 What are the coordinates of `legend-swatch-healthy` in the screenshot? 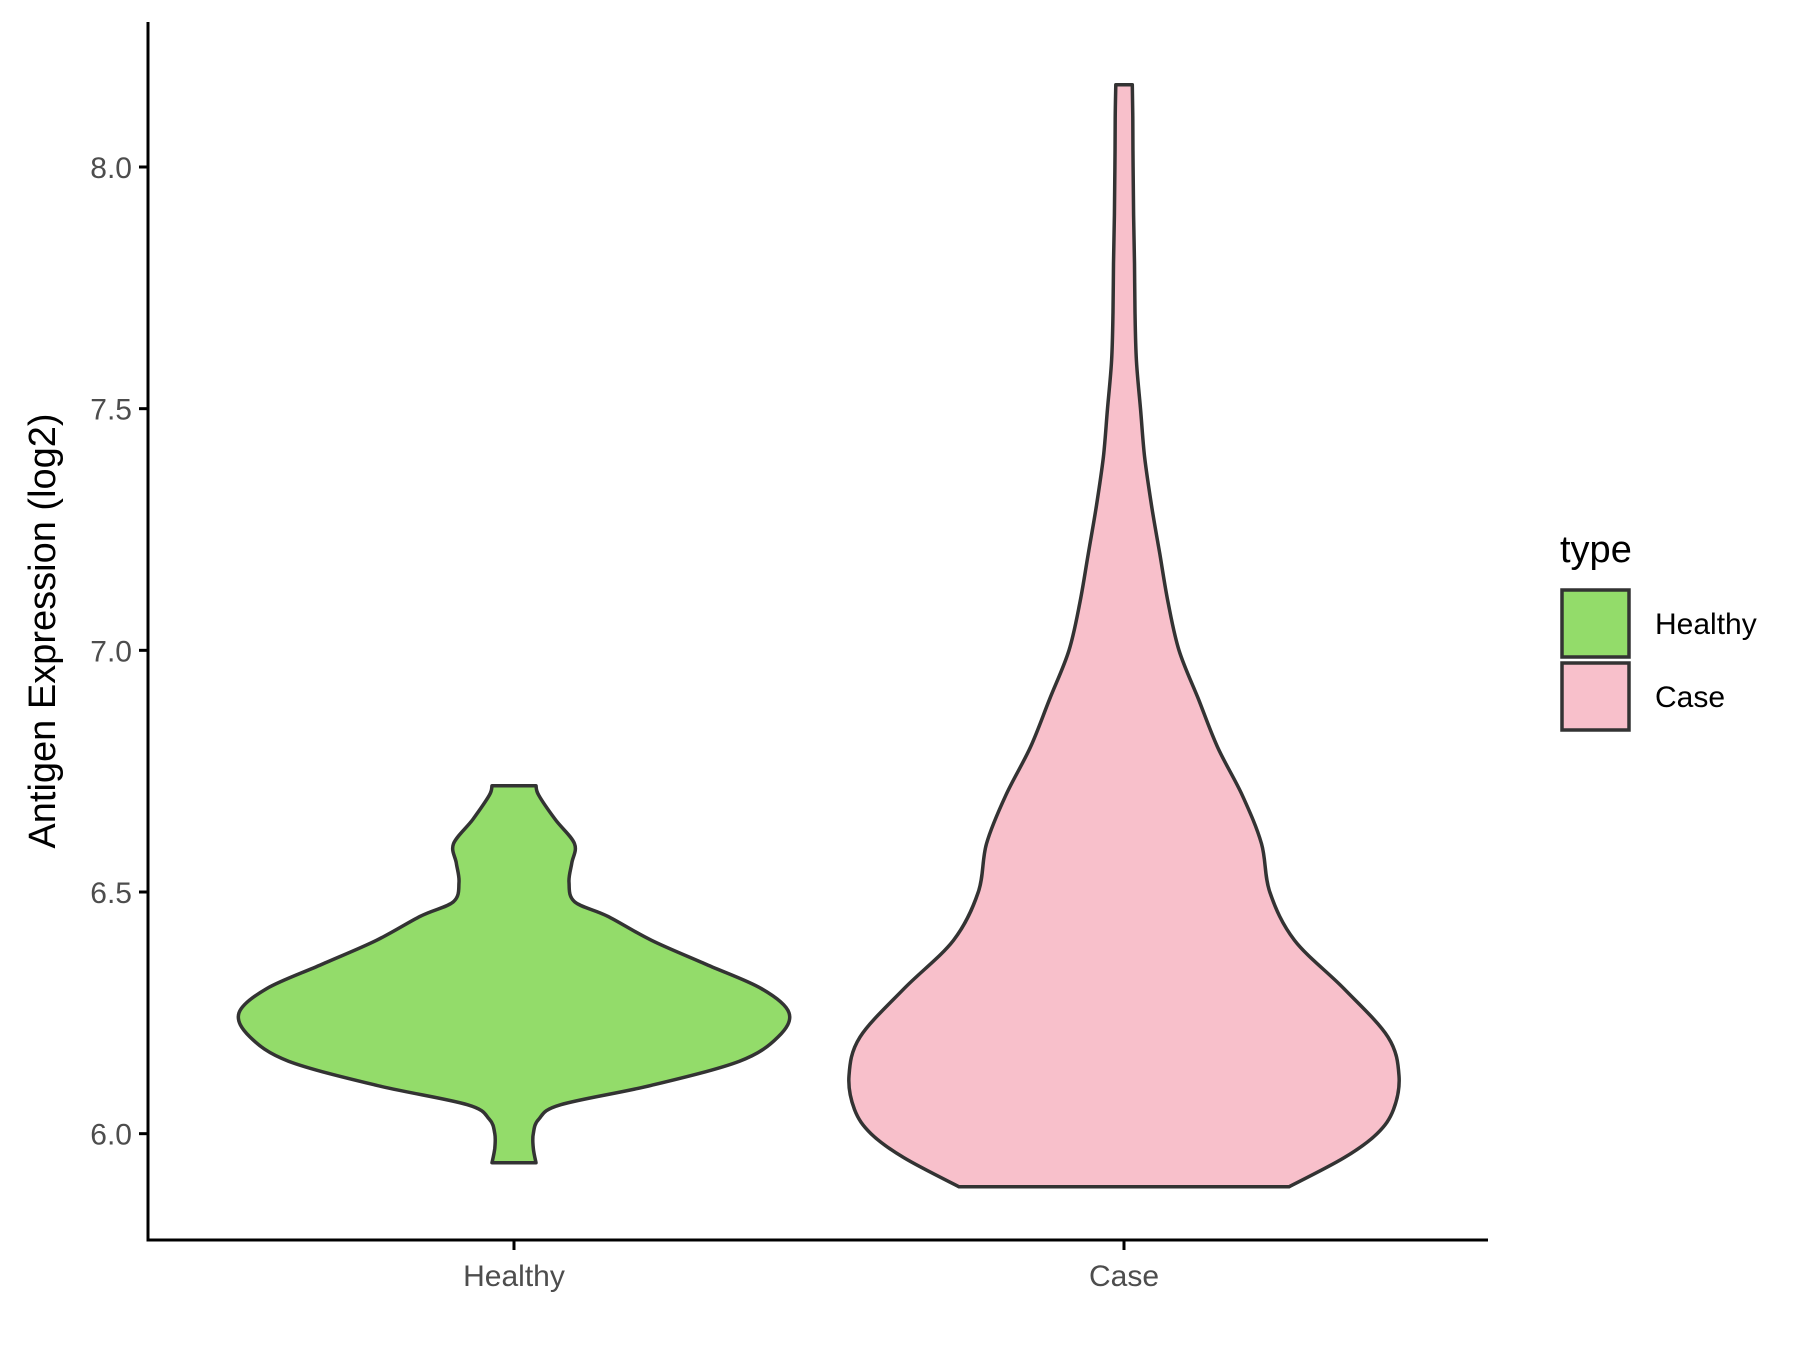 It's located at (1595, 623).